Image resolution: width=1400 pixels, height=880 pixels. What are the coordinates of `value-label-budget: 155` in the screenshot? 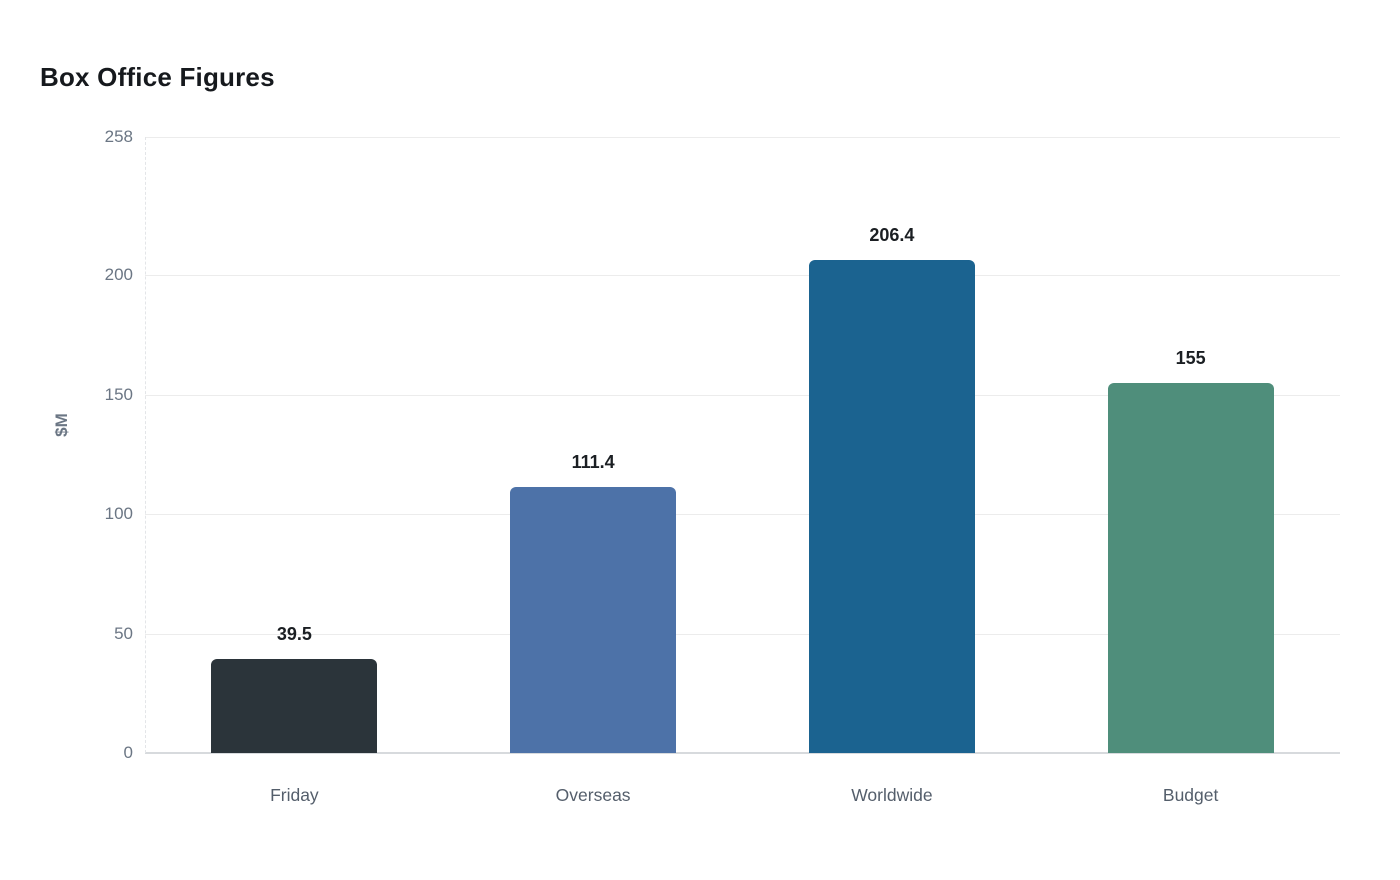 It's located at (1190, 357).